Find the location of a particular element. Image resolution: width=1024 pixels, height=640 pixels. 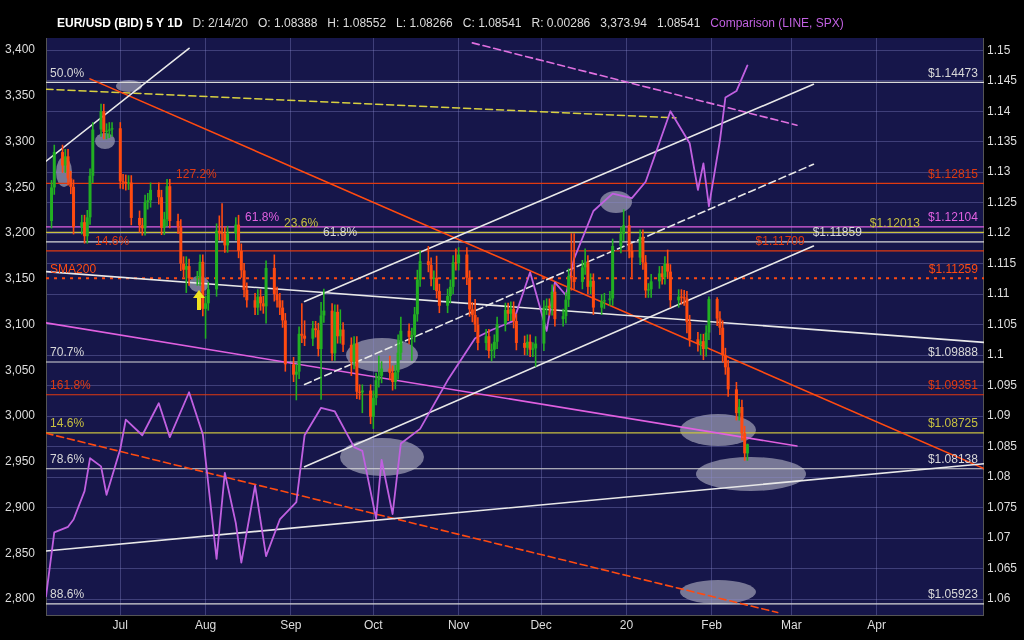

annotation: 50.0% is located at coordinates (67, 72).